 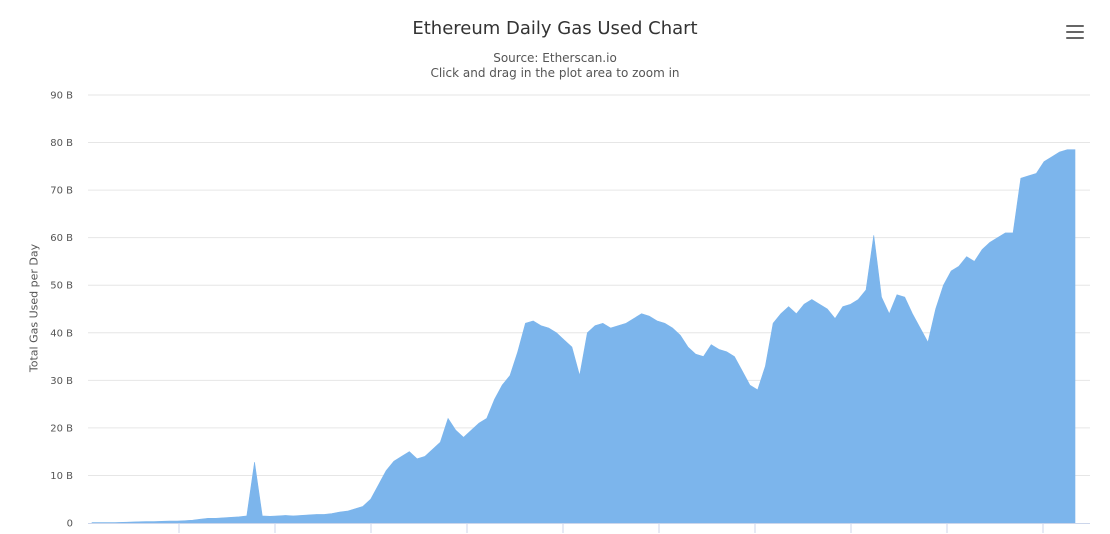 I want to click on y-tick-label: 10 B, so click(x=61, y=476).